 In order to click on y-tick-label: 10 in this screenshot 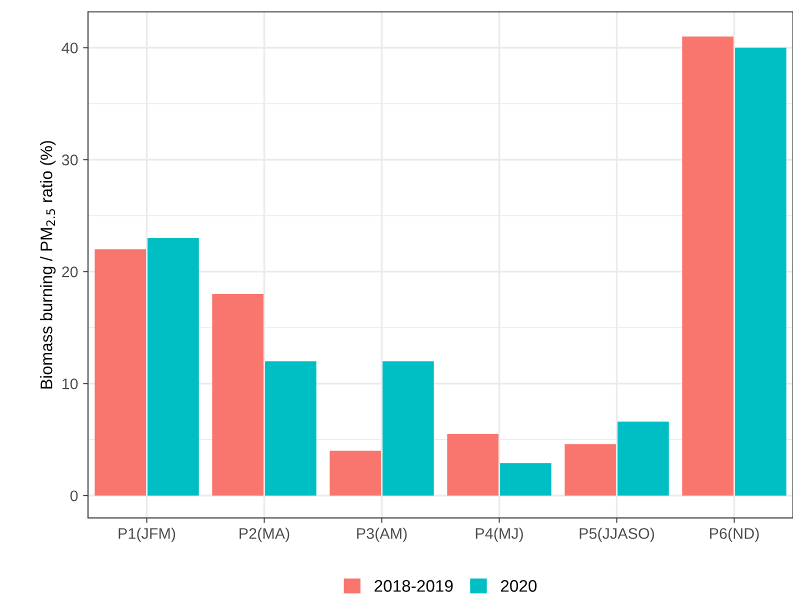, I will do `click(70, 384)`.